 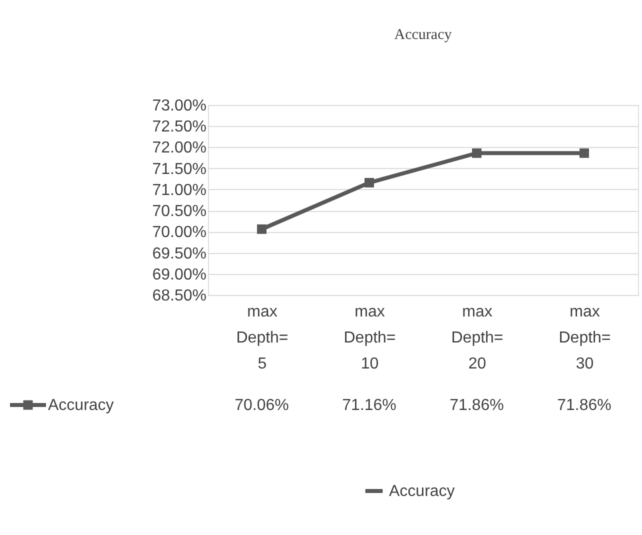 What do you see at coordinates (179, 233) in the screenshot?
I see `y-tick-label: 70.00%` at bounding box center [179, 233].